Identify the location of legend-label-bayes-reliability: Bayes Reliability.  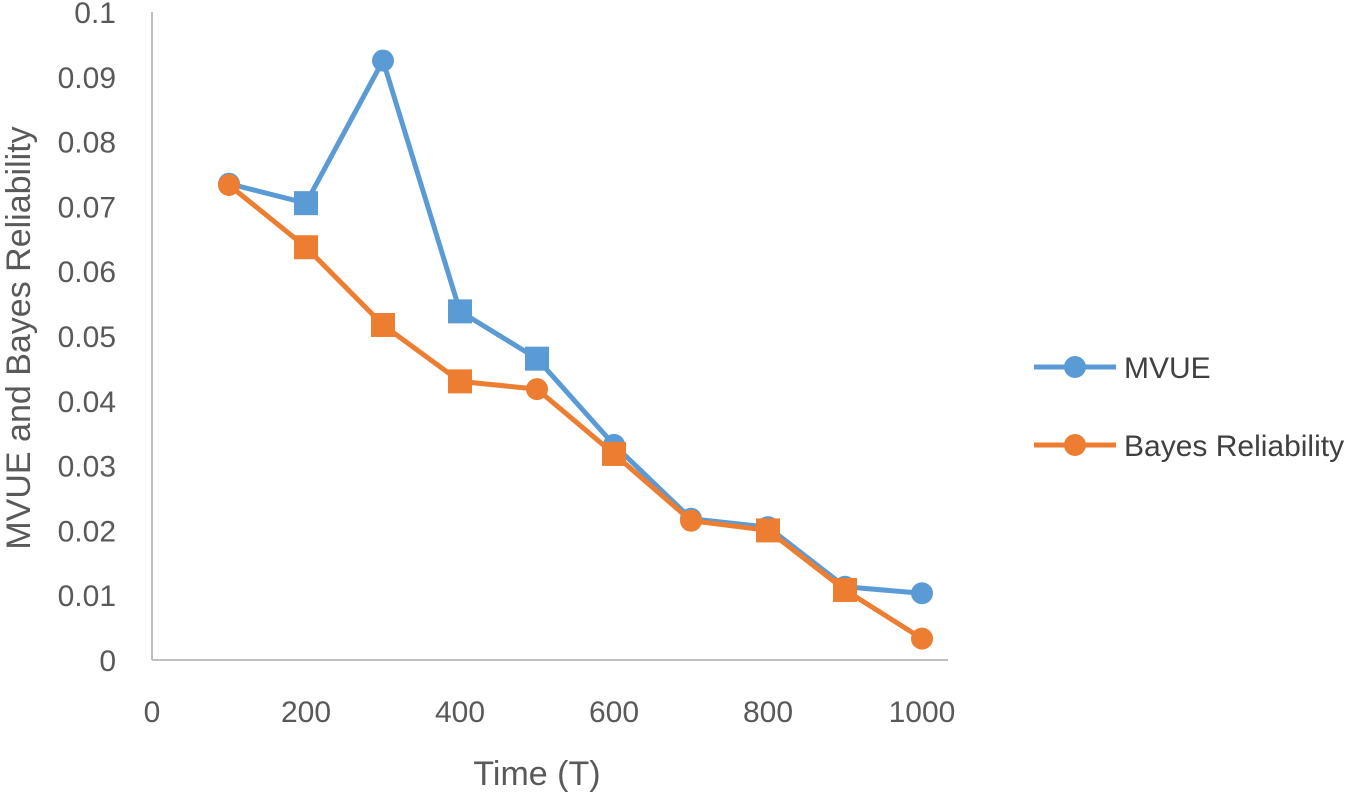
(1234, 446).